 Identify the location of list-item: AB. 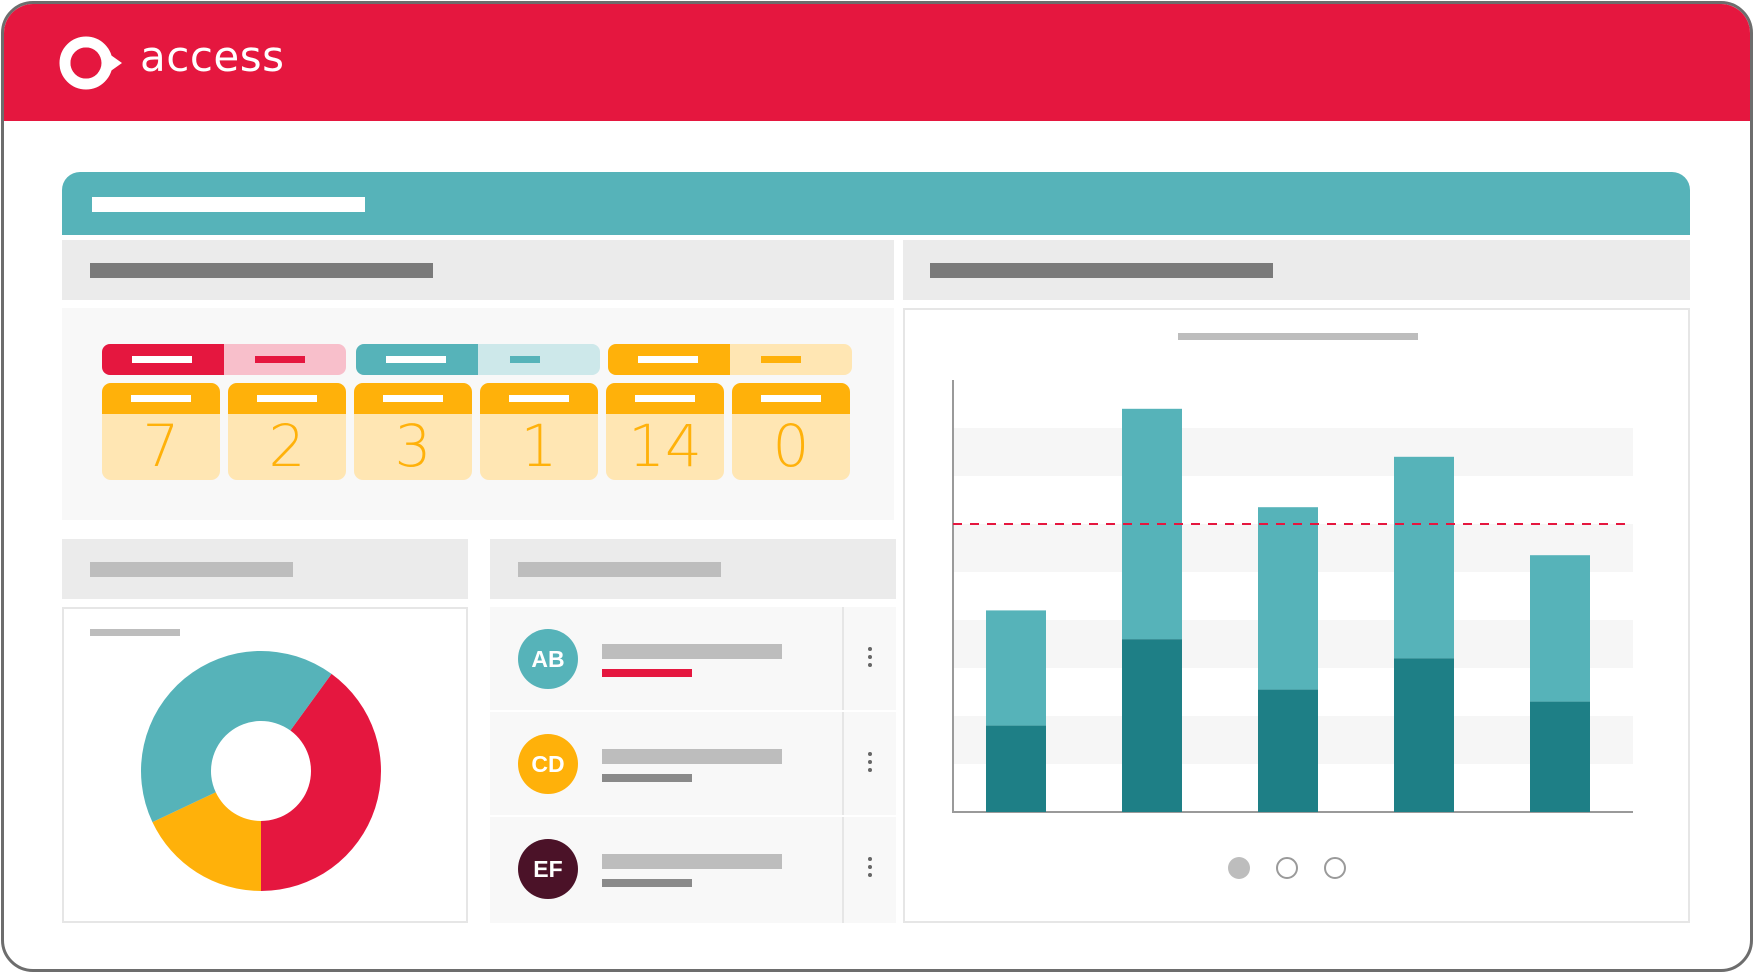
(693, 658).